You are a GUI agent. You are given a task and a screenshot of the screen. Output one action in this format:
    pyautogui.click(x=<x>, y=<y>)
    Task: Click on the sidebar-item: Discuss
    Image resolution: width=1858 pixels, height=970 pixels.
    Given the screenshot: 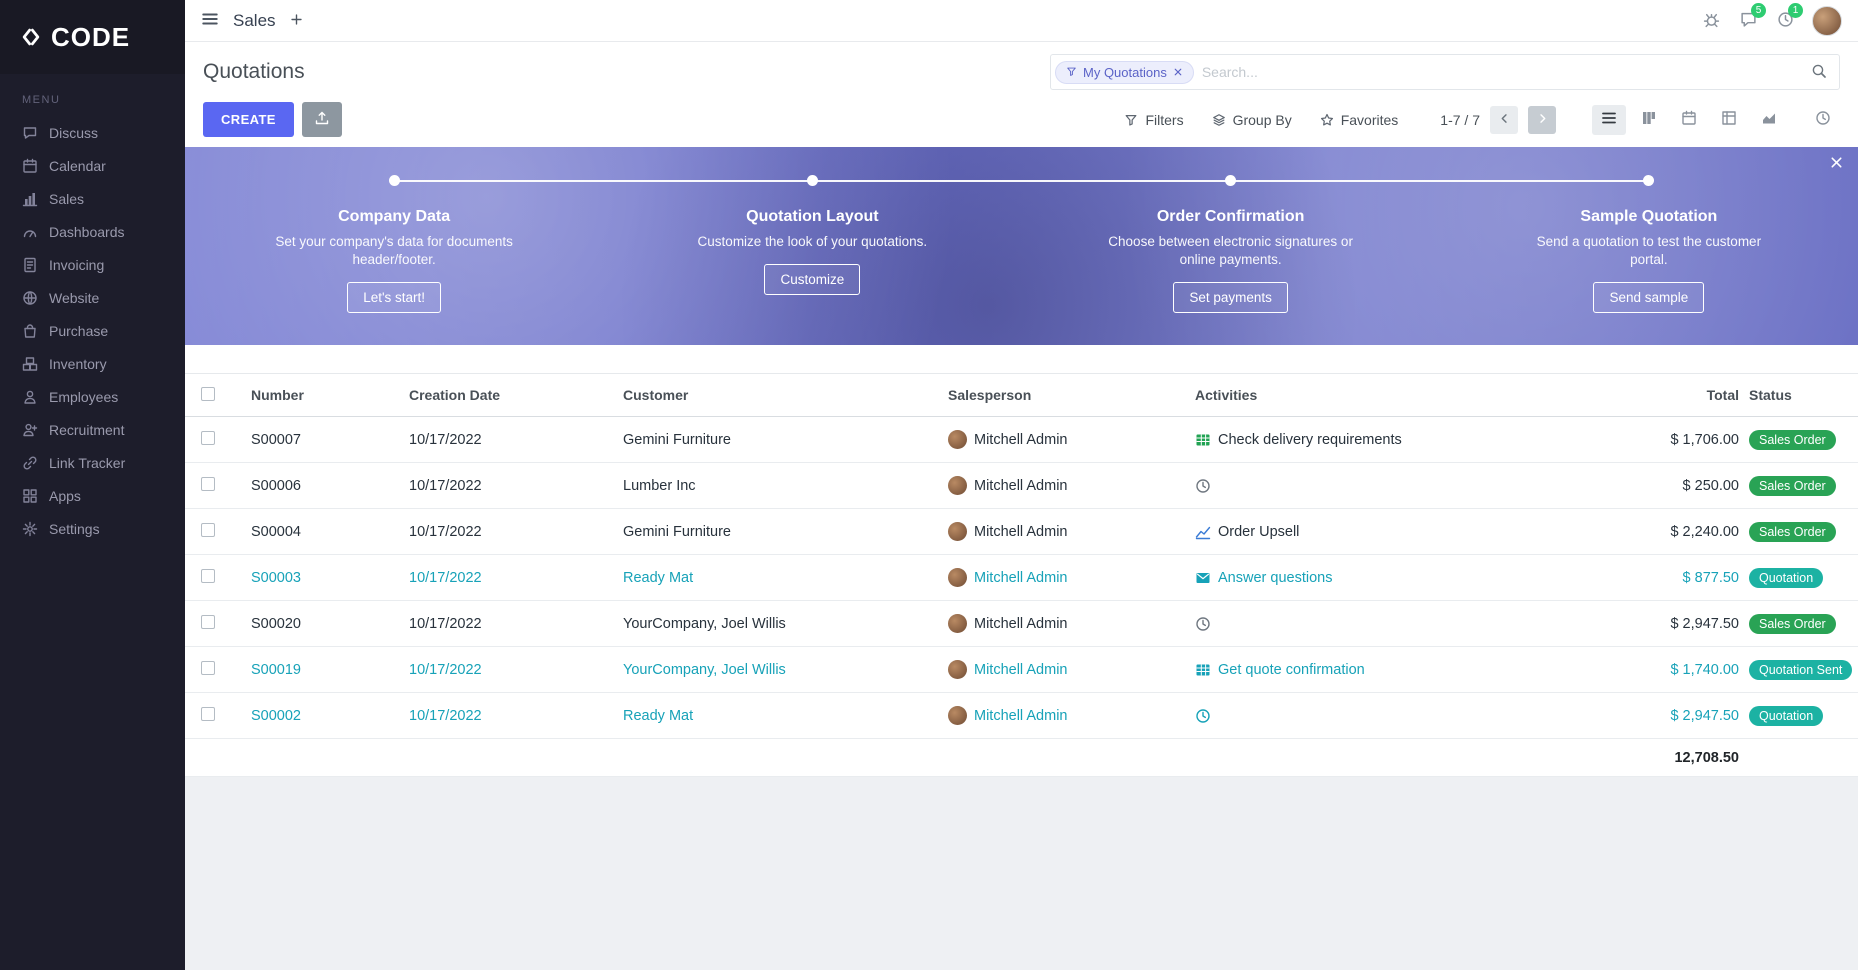 What is the action you would take?
    pyautogui.click(x=92, y=132)
    